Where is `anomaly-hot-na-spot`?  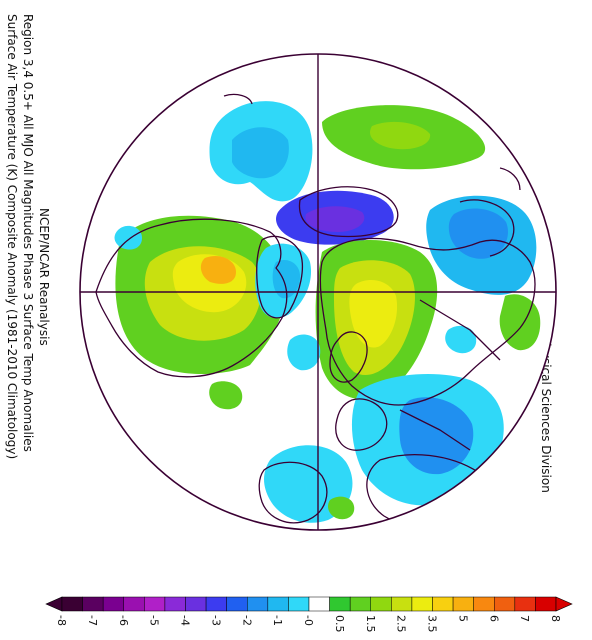 anomaly-hot-na-spot is located at coordinates (218, 269).